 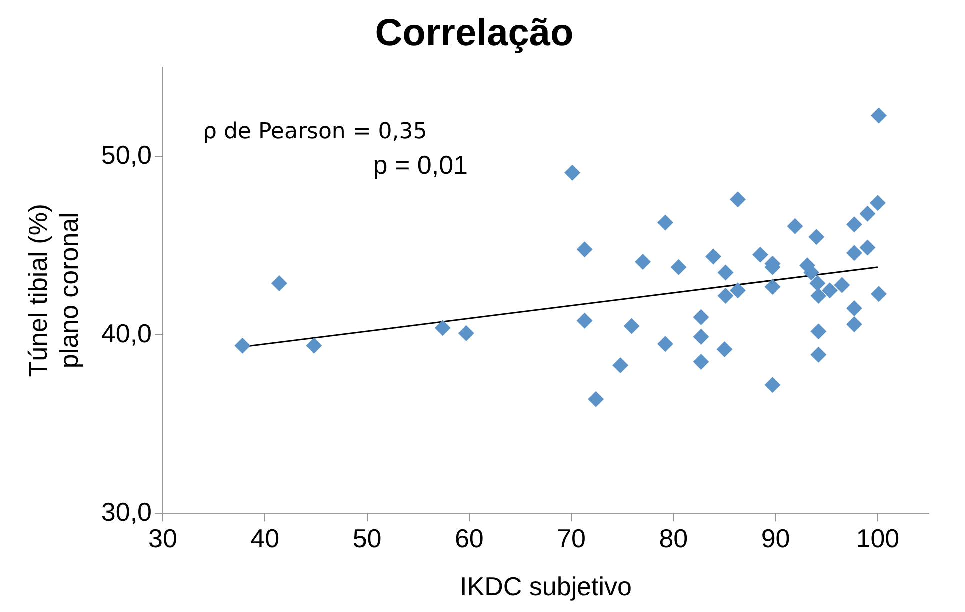 I want to click on annotation: ρ de Pearson = 0,35, so click(x=315, y=132).